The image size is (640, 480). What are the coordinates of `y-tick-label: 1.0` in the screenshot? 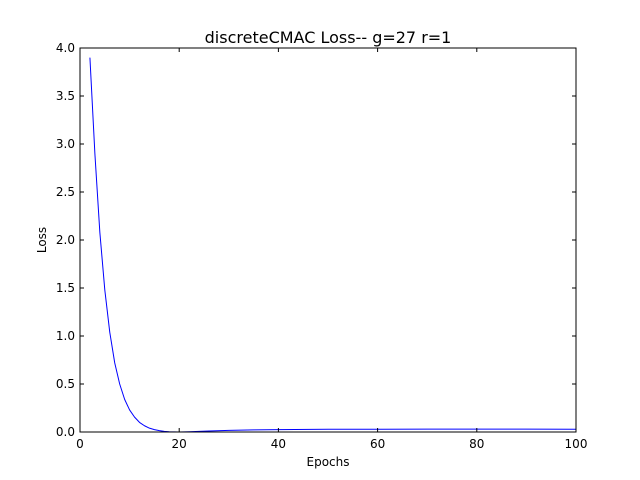 It's located at (65, 336).